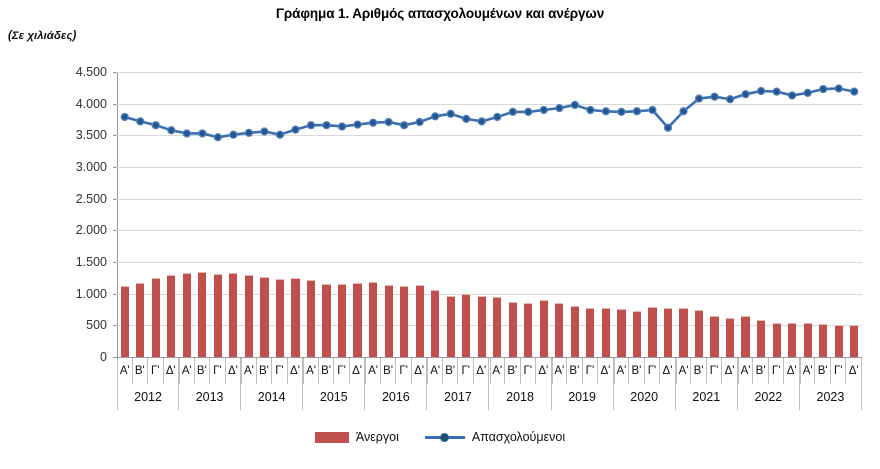 Image resolution: width=880 pixels, height=469 pixels. I want to click on x-tick-label-year: 2022, so click(769, 397).